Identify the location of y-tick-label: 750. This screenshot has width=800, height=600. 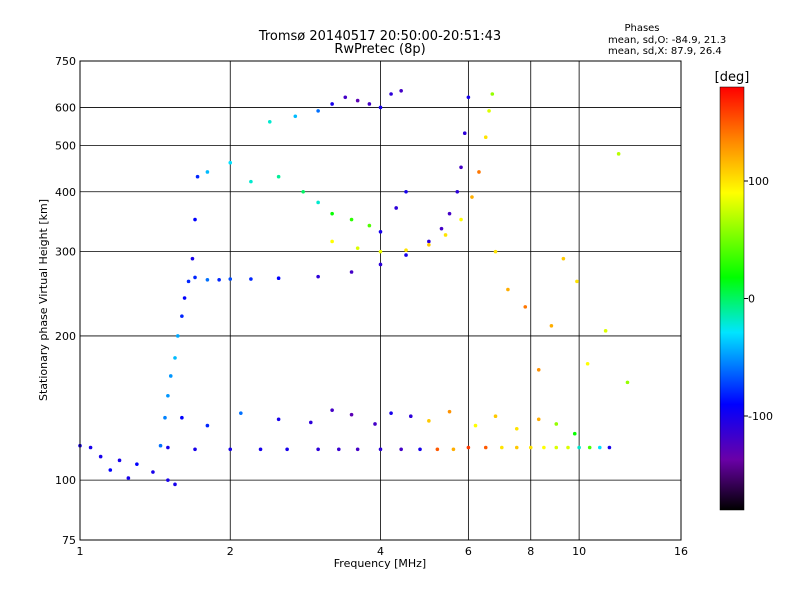
(65, 61).